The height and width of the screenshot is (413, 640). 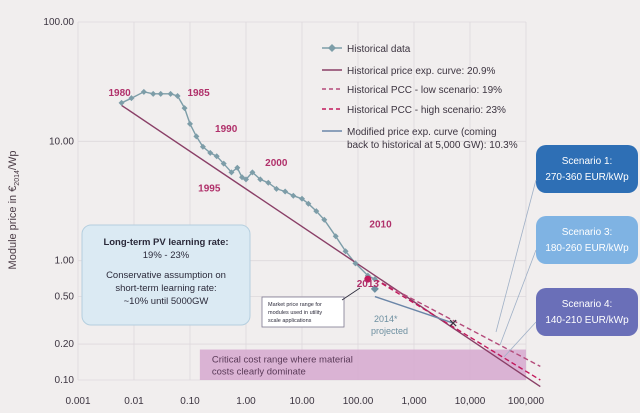 I want to click on y-axis-label: Module price in €2014/Wp, so click(x=14, y=210).